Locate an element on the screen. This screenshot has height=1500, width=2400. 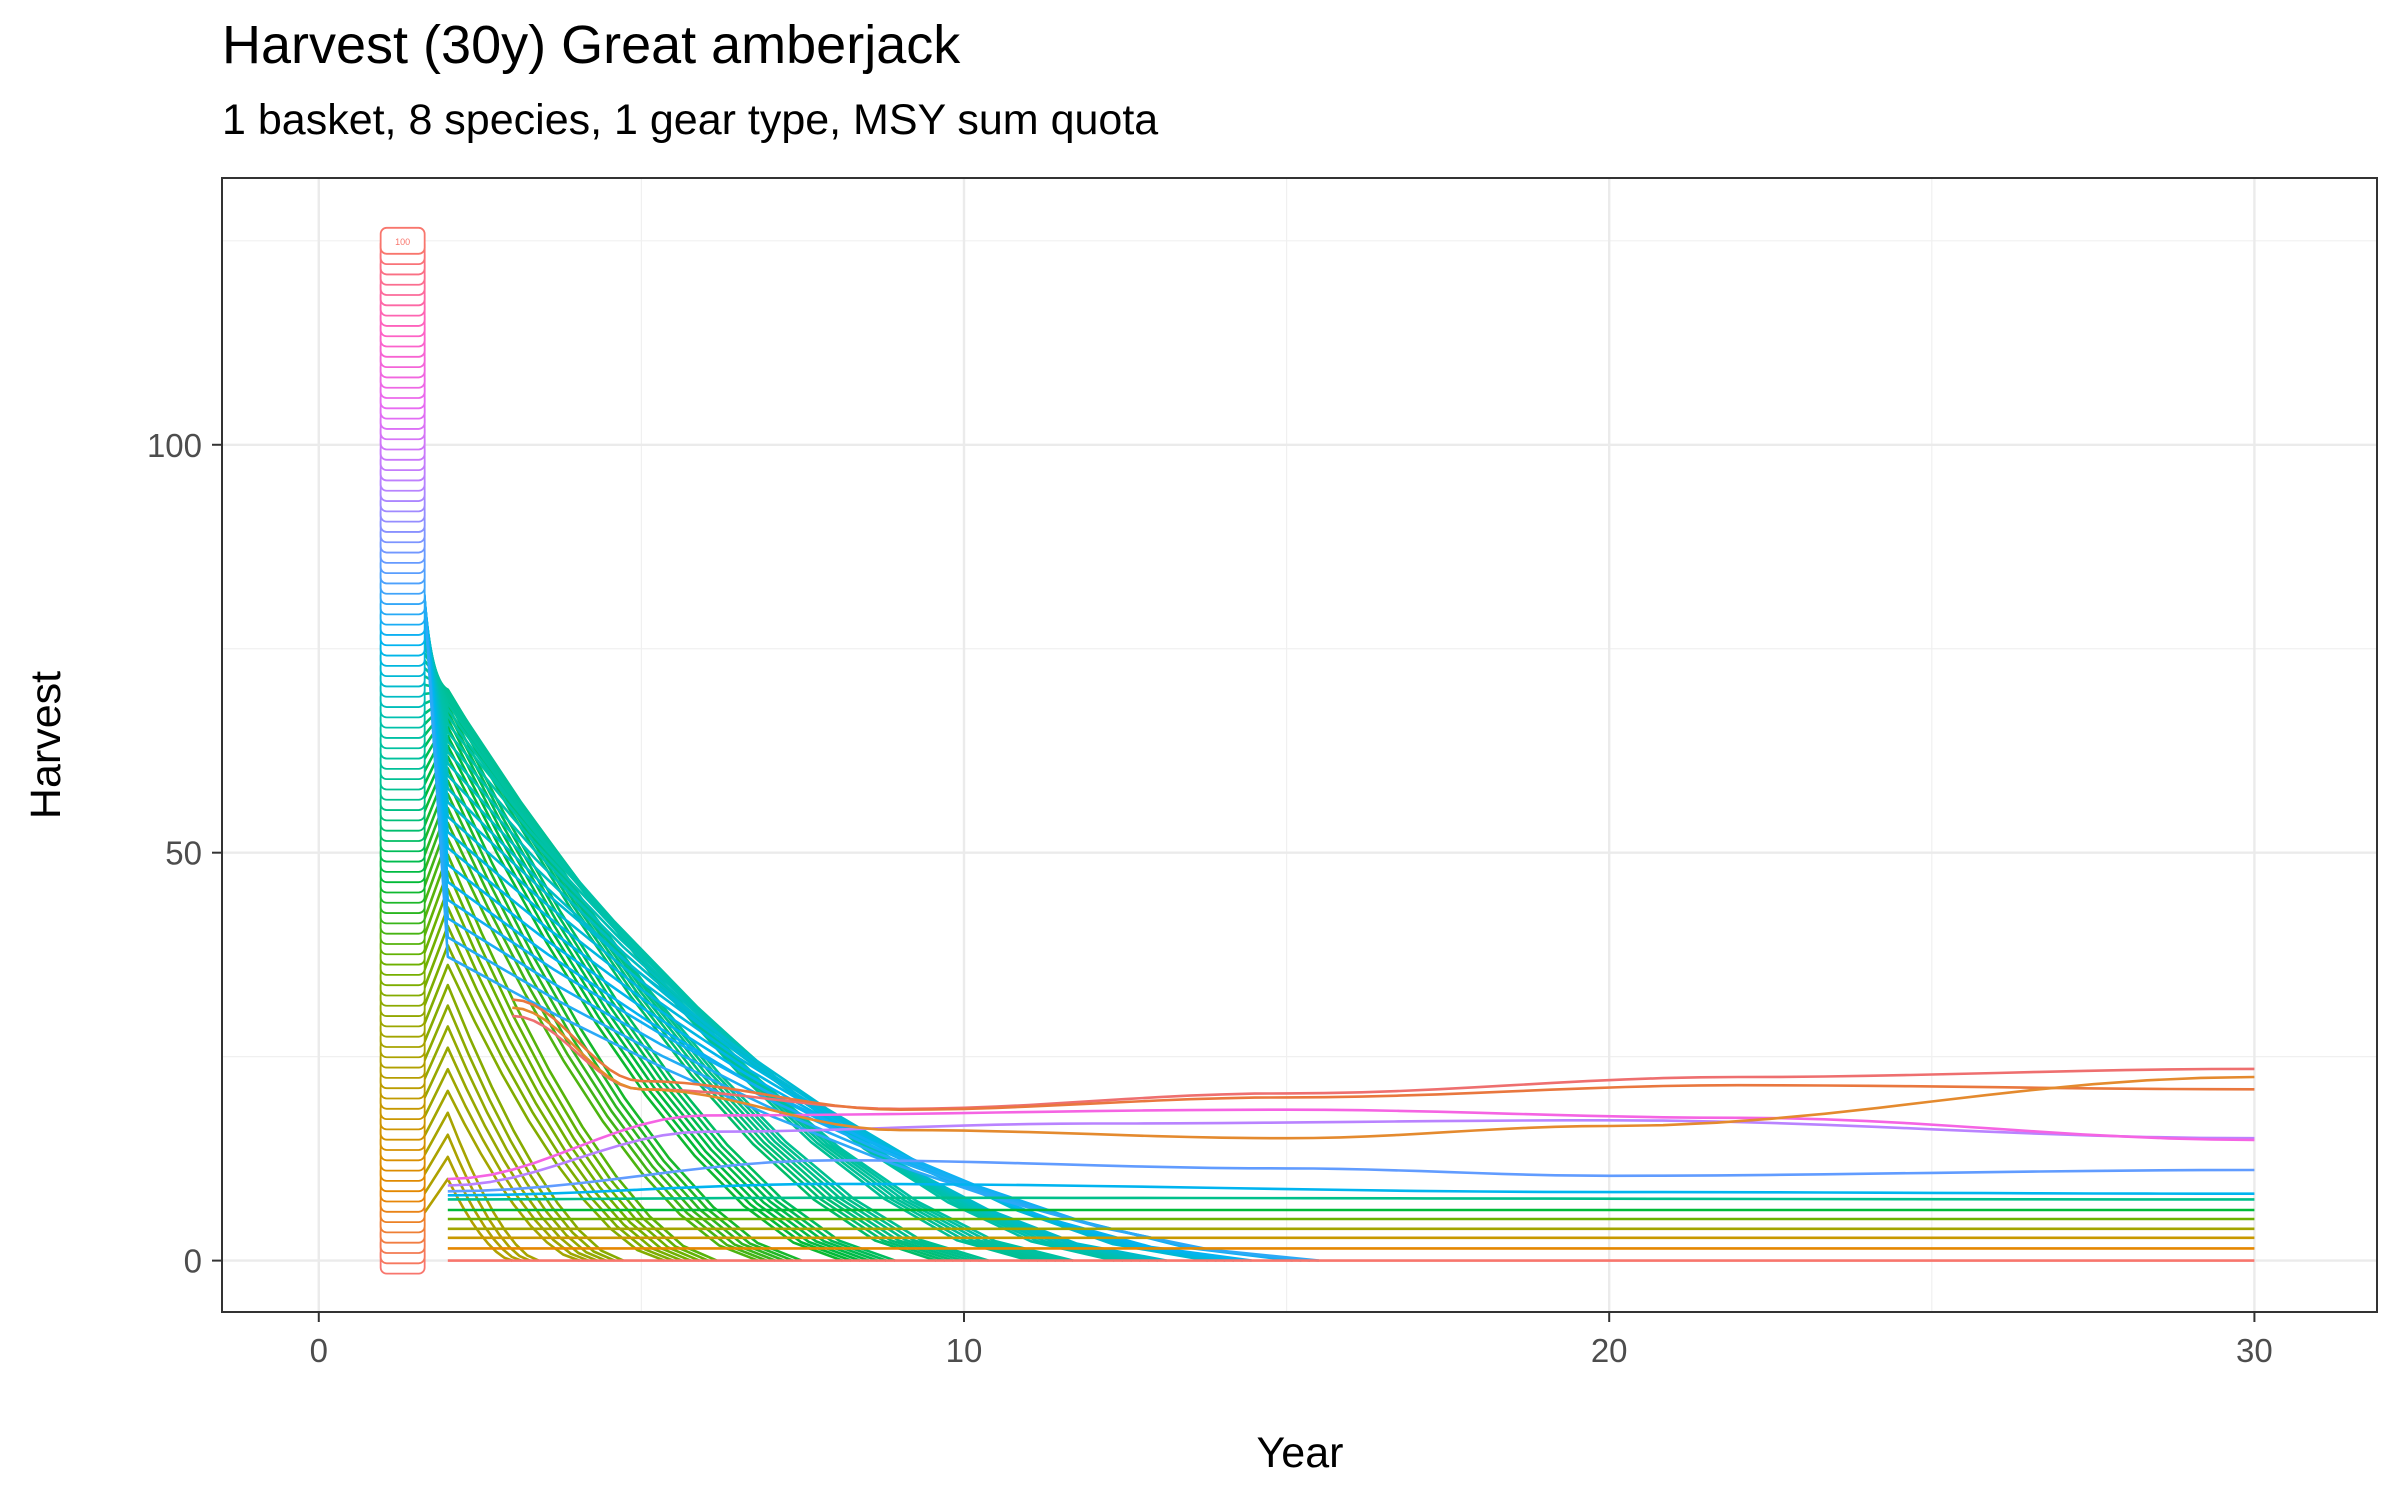
top-point-label: 100 is located at coordinates (402, 242).